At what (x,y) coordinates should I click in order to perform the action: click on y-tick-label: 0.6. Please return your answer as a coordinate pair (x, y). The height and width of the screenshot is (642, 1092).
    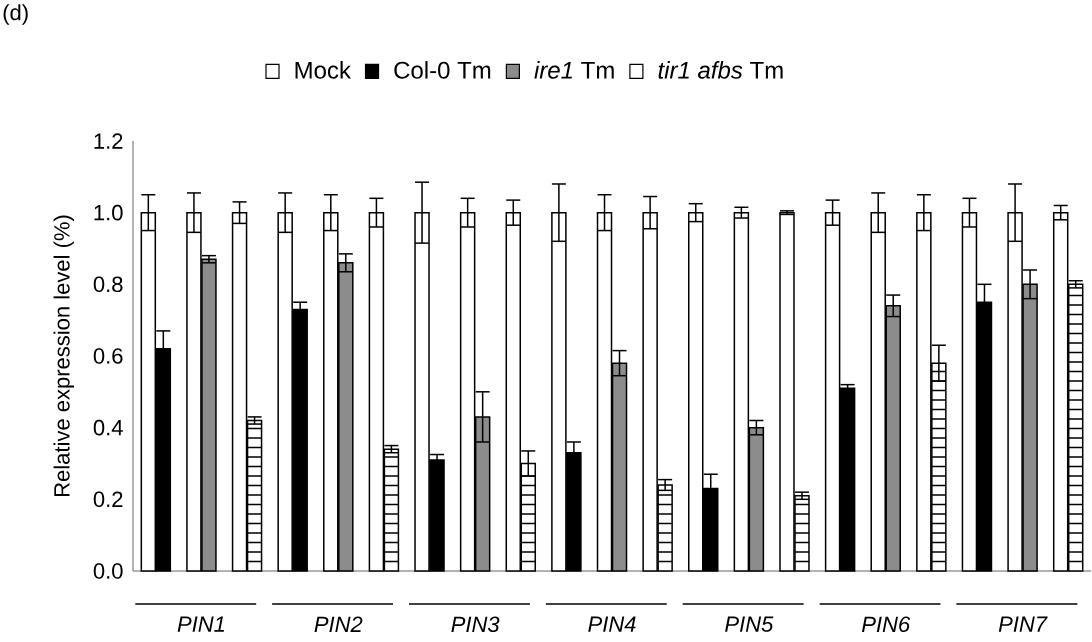
    Looking at the image, I should click on (108, 356).